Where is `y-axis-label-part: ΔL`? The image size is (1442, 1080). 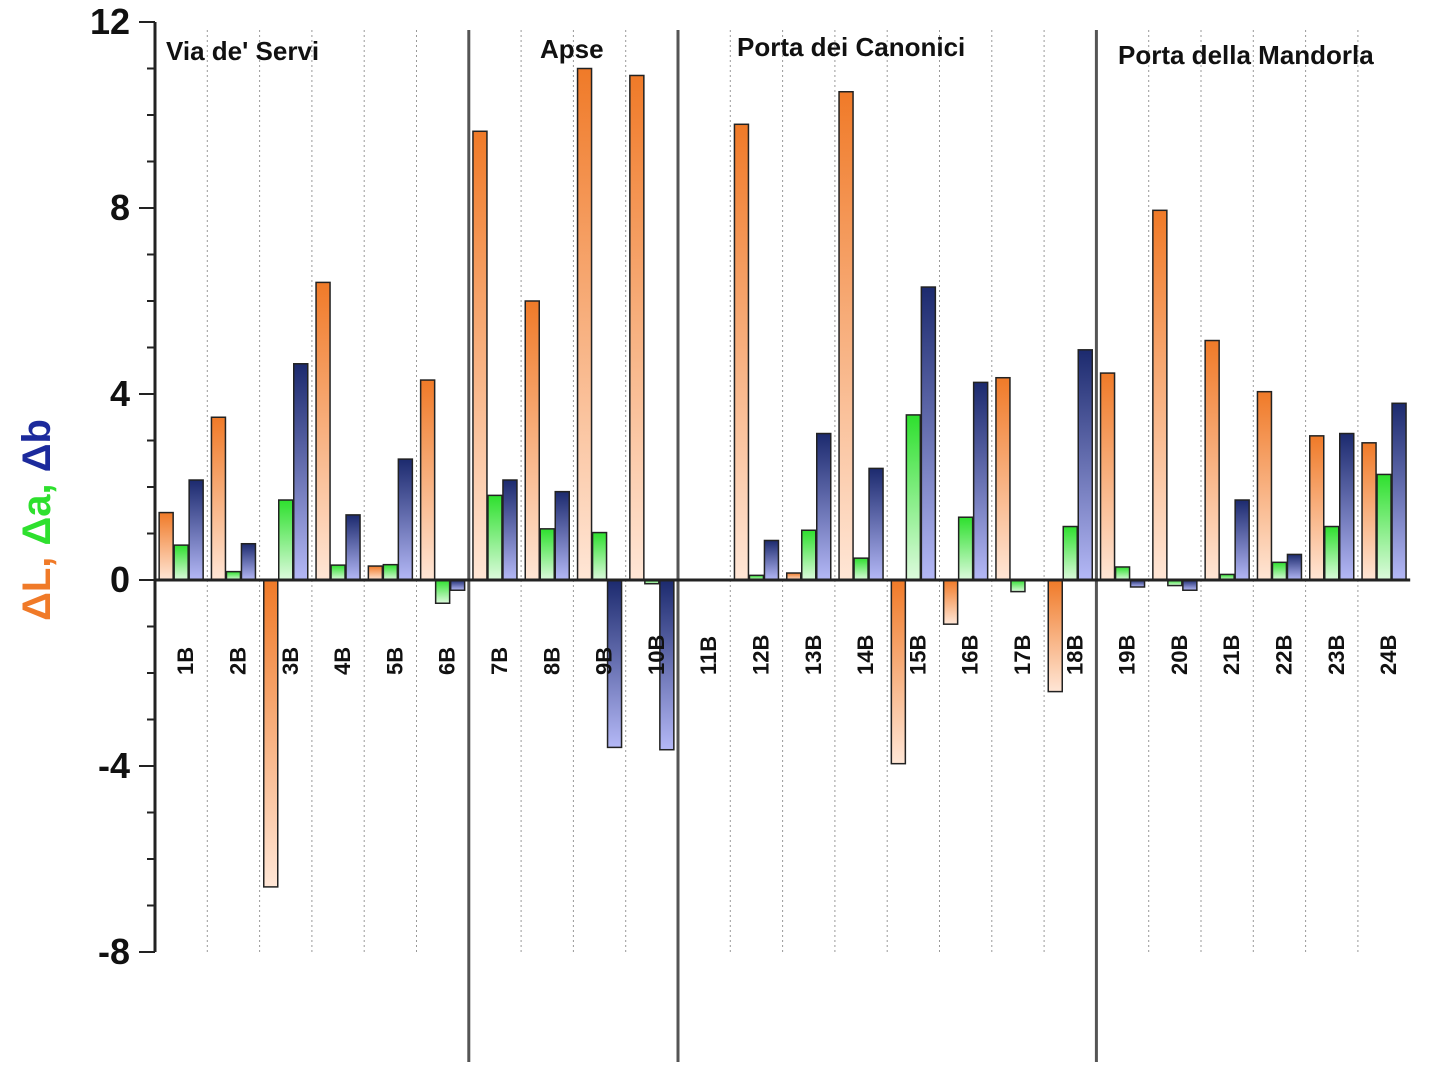 y-axis-label-part: ΔL is located at coordinates (37, 594).